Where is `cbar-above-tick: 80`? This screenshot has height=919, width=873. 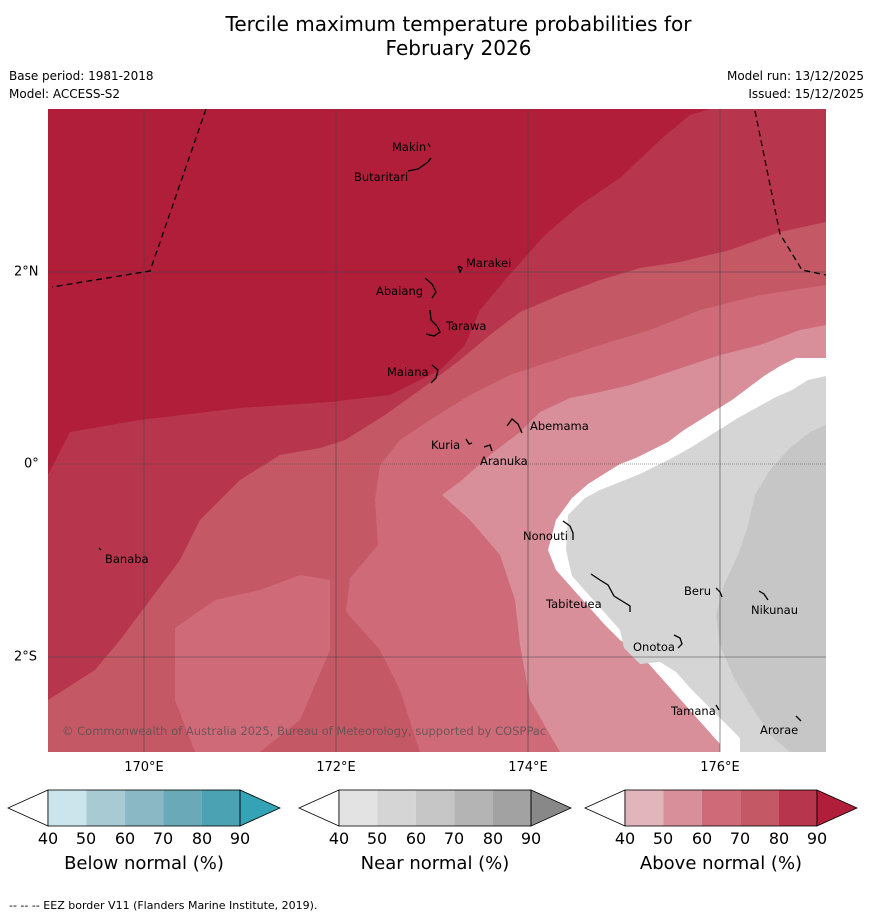 cbar-above-tick: 80 is located at coordinates (779, 838).